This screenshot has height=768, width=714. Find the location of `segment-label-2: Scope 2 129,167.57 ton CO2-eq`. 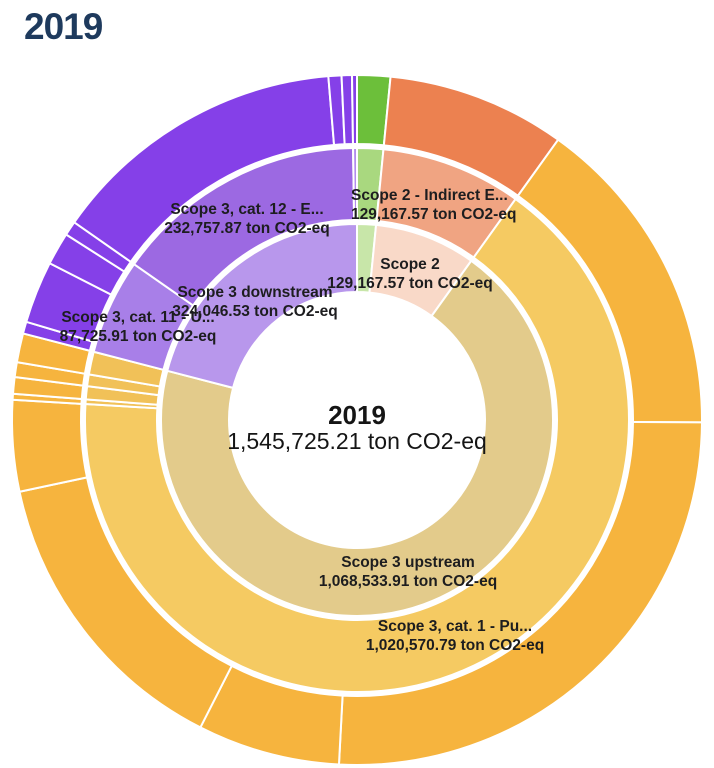

segment-label-2: Scope 2 129,167.57 ton CO2-eq is located at coordinates (409, 274).